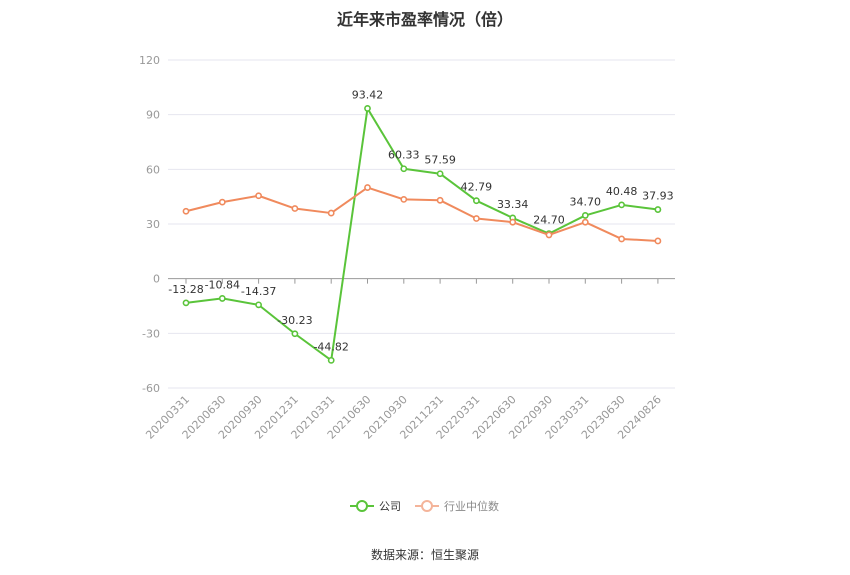 This screenshot has width=850, height=575. Describe the element at coordinates (294, 320) in the screenshot. I see `data-label: -30.23` at that location.